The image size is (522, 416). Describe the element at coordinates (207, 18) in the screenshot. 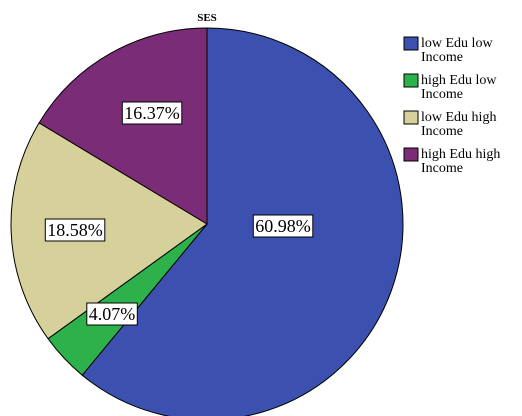

I see `chart-title: SES` at that location.